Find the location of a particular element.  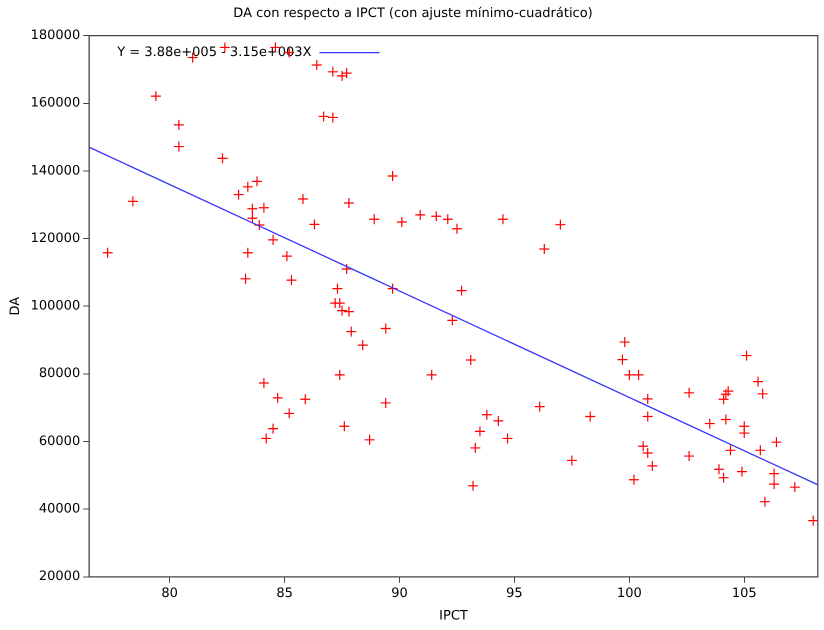

chart-title: DA con respecto a IPCT (con ajuste mínimo-cuadrático) is located at coordinates (413, 14).